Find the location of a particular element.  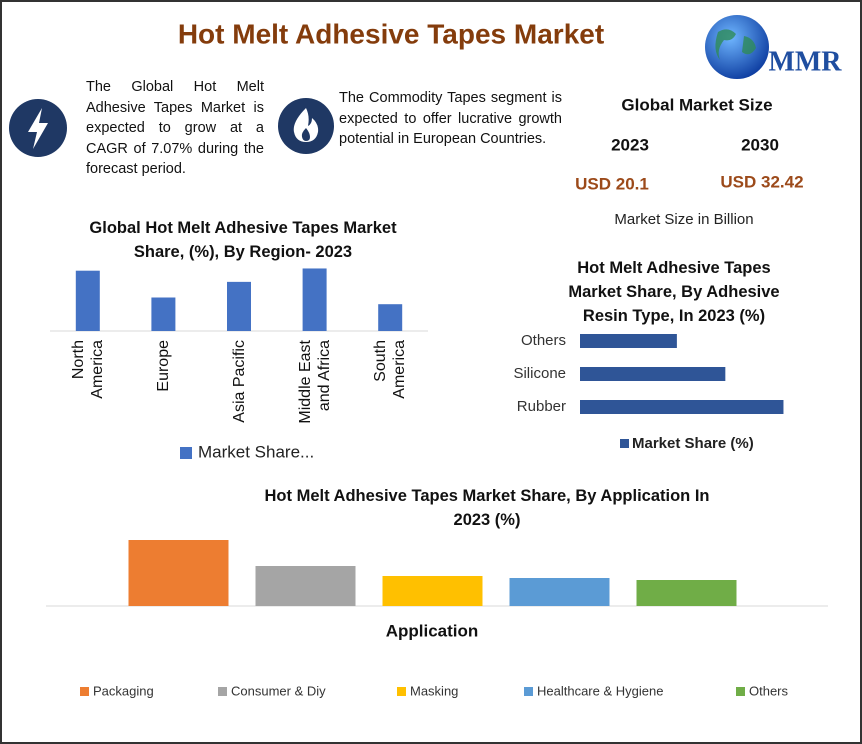

y-tick-label: Rubber is located at coordinates (541, 406).